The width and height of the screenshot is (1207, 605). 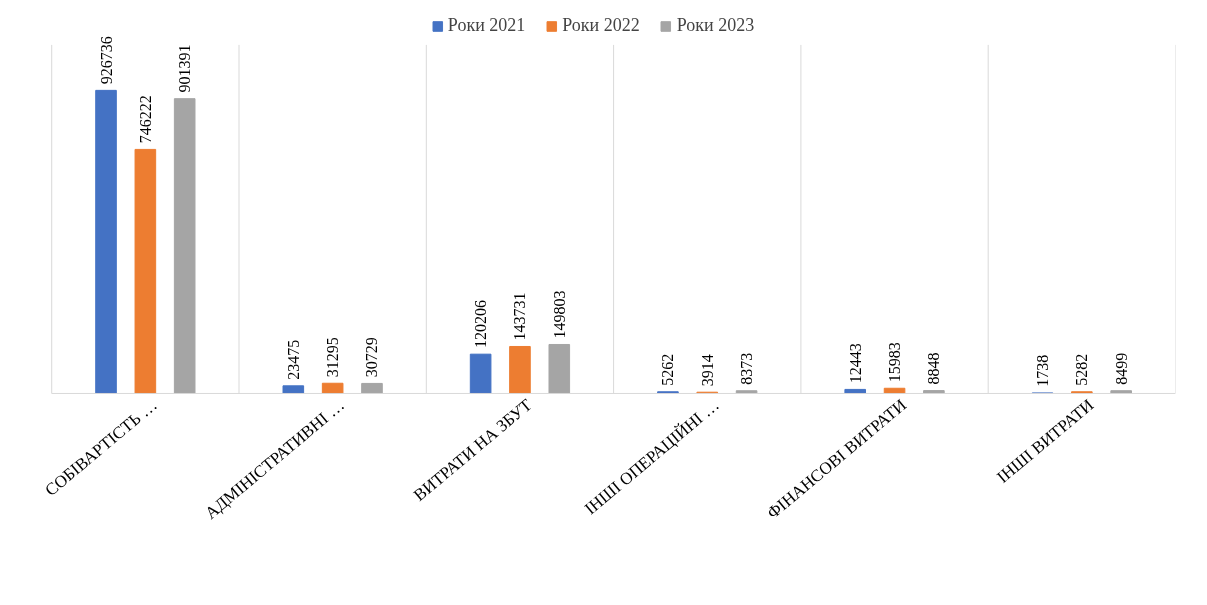 I want to click on data-label: 31295, so click(x=333, y=357).